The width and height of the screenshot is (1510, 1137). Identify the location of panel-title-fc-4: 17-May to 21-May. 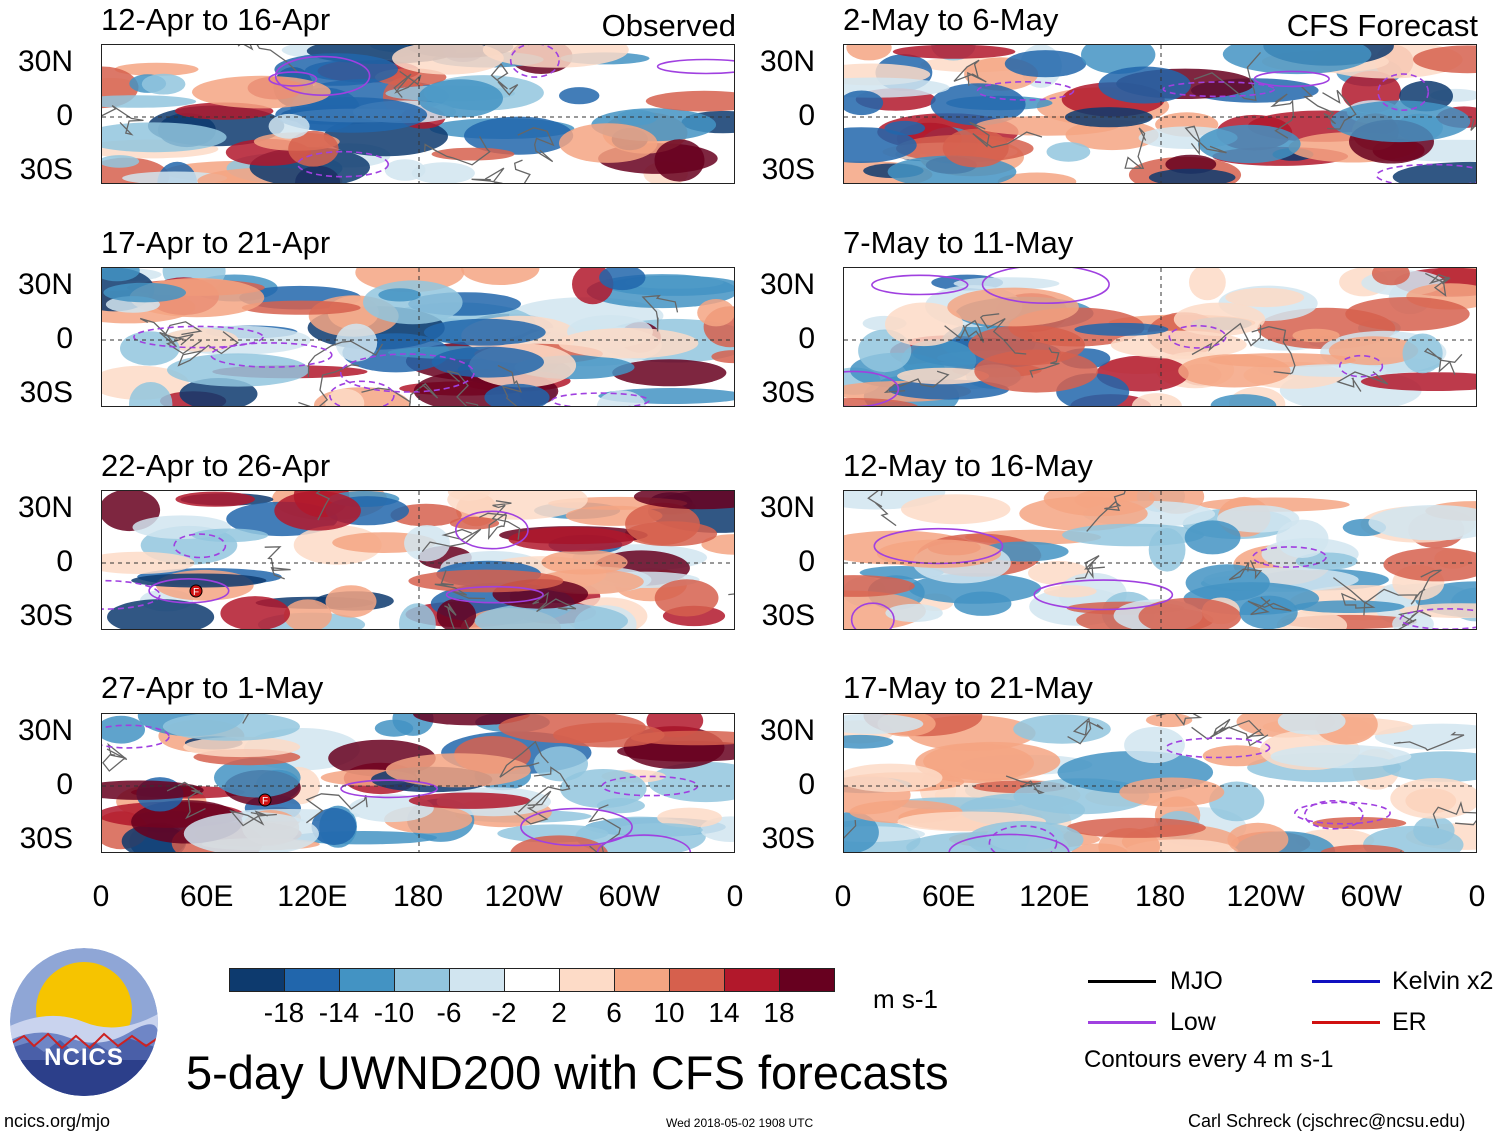
(968, 687).